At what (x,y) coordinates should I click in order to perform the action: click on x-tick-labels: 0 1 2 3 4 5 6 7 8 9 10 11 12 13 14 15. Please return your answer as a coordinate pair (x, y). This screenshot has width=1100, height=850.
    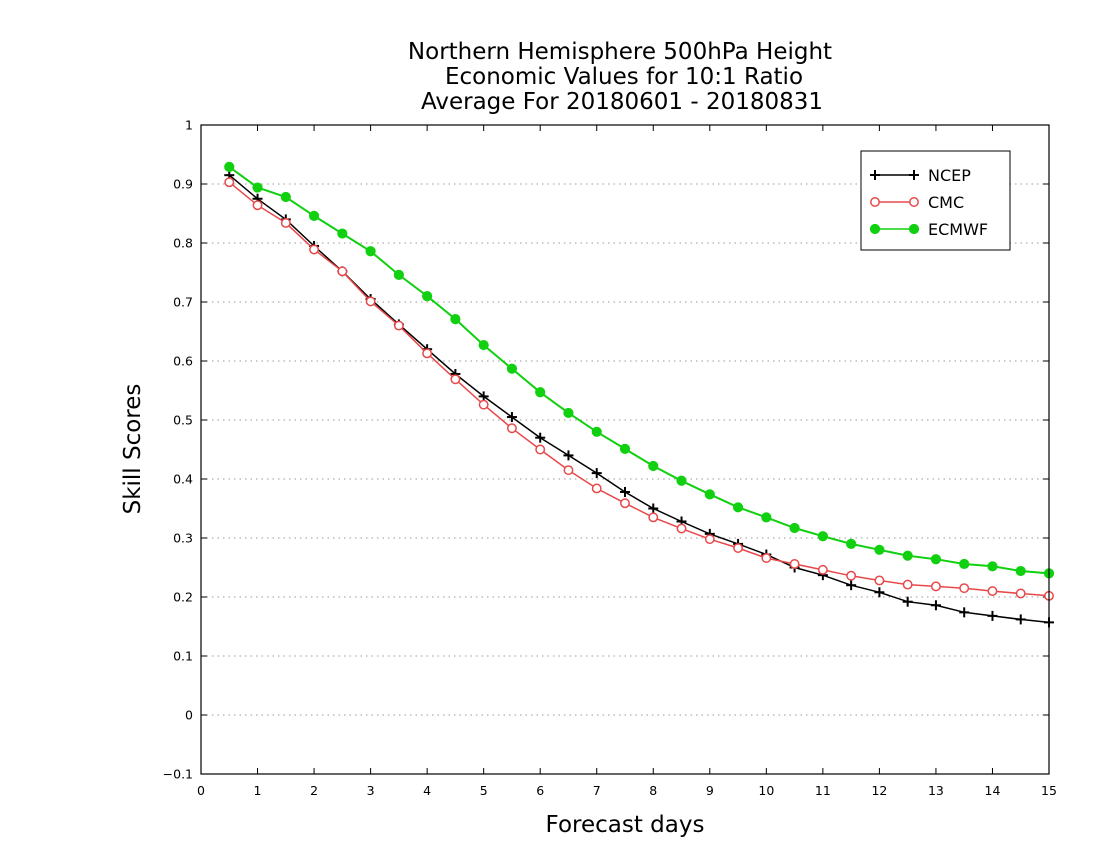
    Looking at the image, I should click on (627, 790).